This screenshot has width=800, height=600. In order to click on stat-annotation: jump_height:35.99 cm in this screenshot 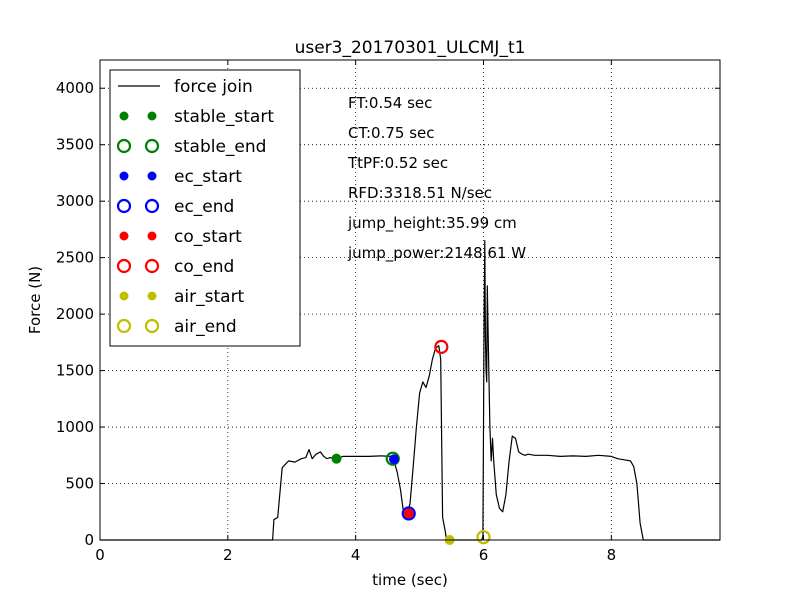, I will do `click(432, 223)`.